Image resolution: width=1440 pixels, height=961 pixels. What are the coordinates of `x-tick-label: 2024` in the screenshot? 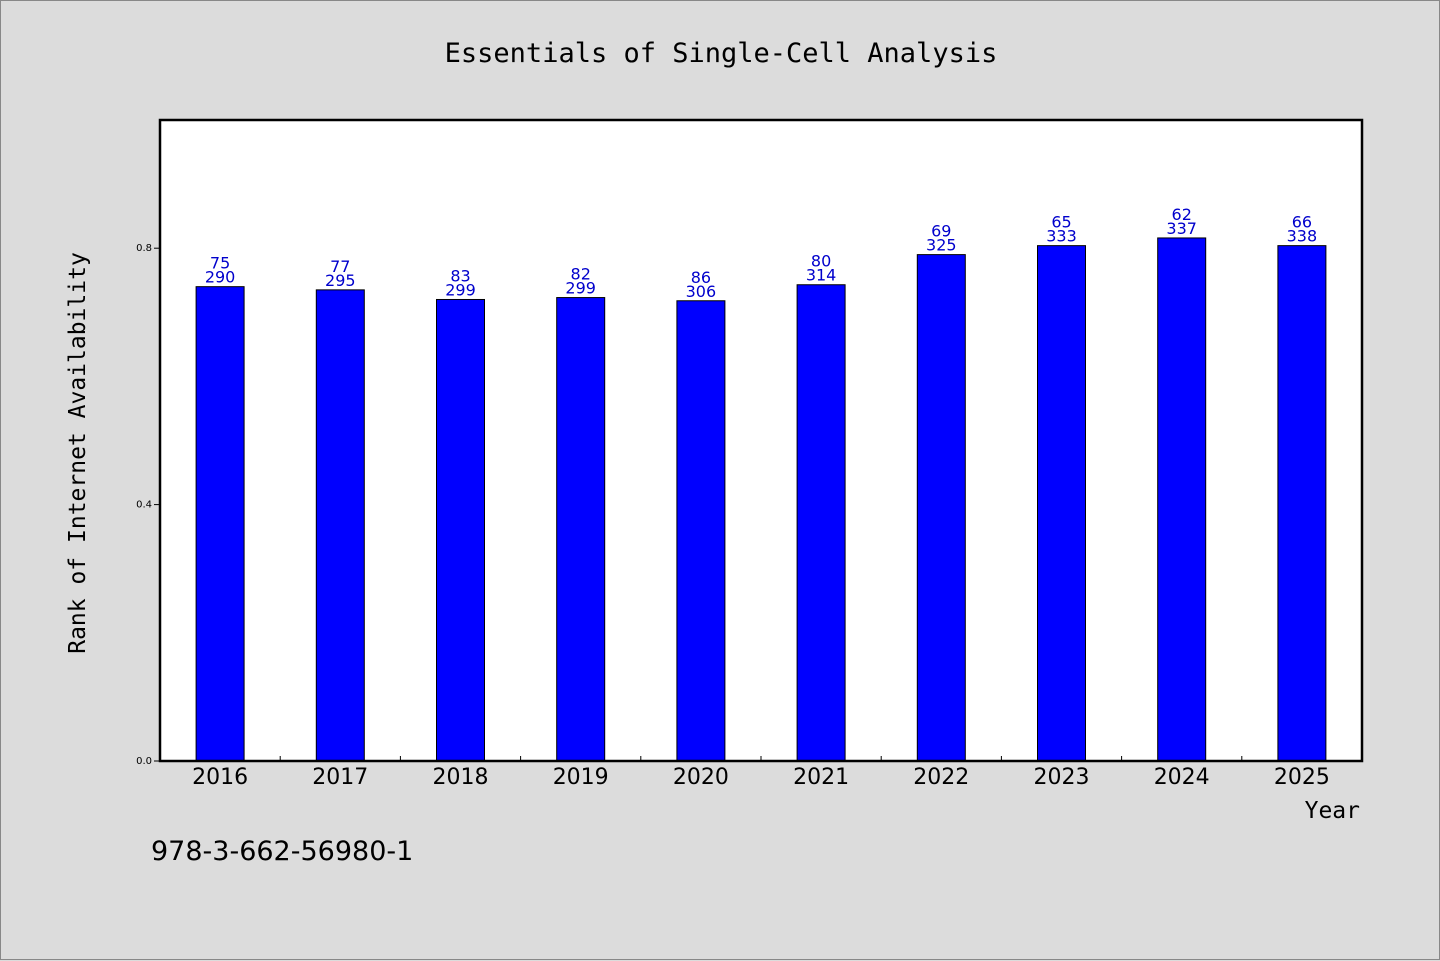 It's located at (1182, 777).